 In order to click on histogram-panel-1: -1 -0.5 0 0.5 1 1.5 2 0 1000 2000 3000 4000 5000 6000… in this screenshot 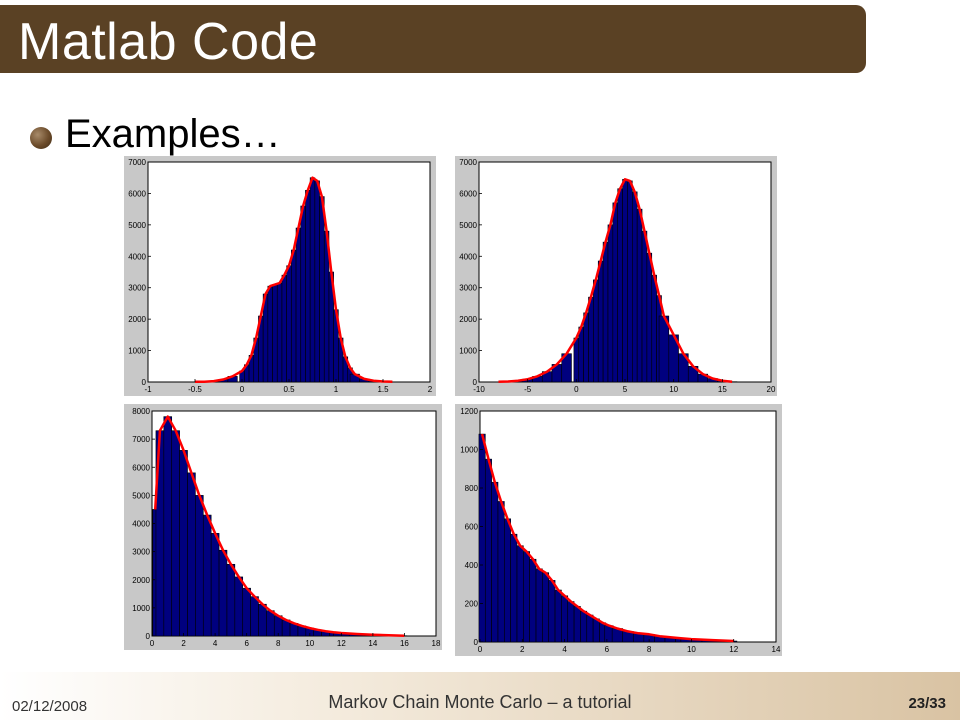, I will do `click(280, 276)`.